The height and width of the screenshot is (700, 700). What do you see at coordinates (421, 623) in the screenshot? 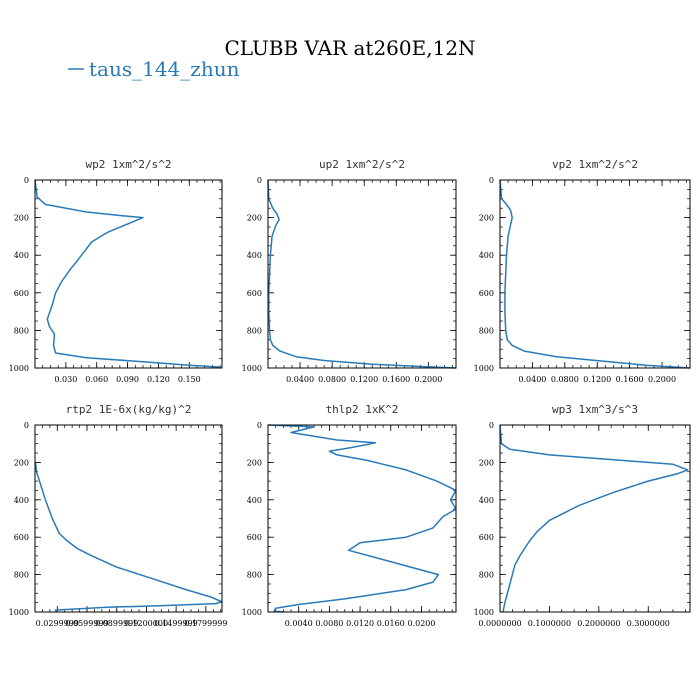
I see `x-tick-label: 0.0200` at bounding box center [421, 623].